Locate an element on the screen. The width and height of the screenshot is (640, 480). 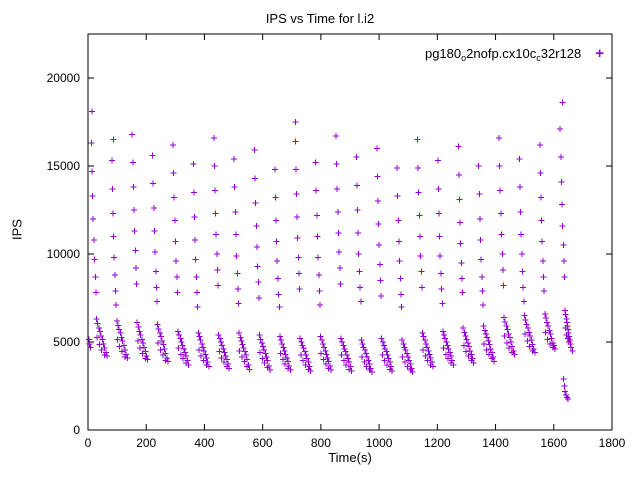
x-tick-label: 1600 is located at coordinates (553, 443).